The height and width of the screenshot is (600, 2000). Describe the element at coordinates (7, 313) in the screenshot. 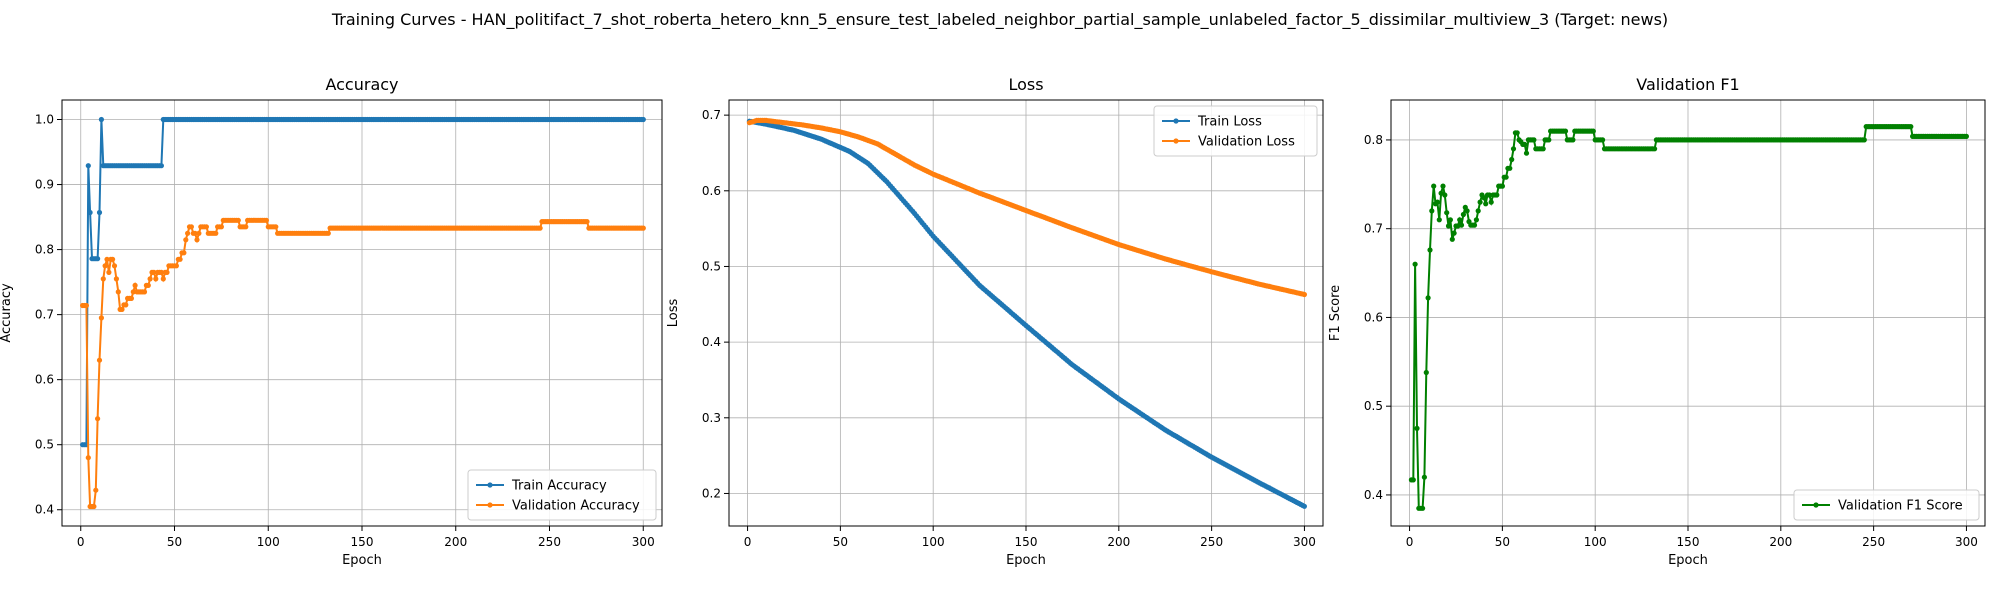

I see `y-axis-label: Accuracy` at that location.